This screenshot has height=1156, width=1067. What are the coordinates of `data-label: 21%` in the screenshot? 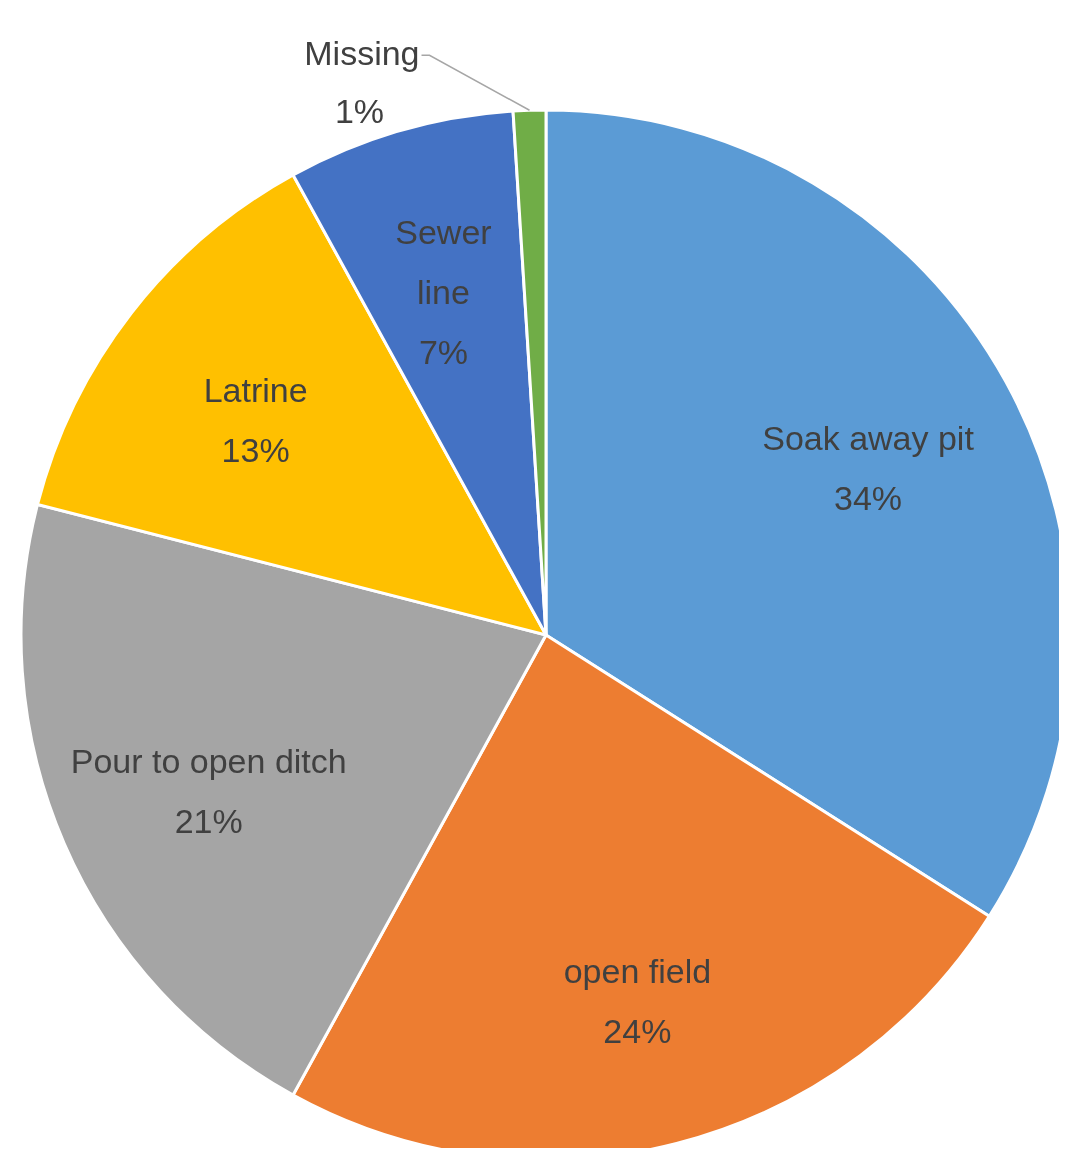 It's located at (208, 820).